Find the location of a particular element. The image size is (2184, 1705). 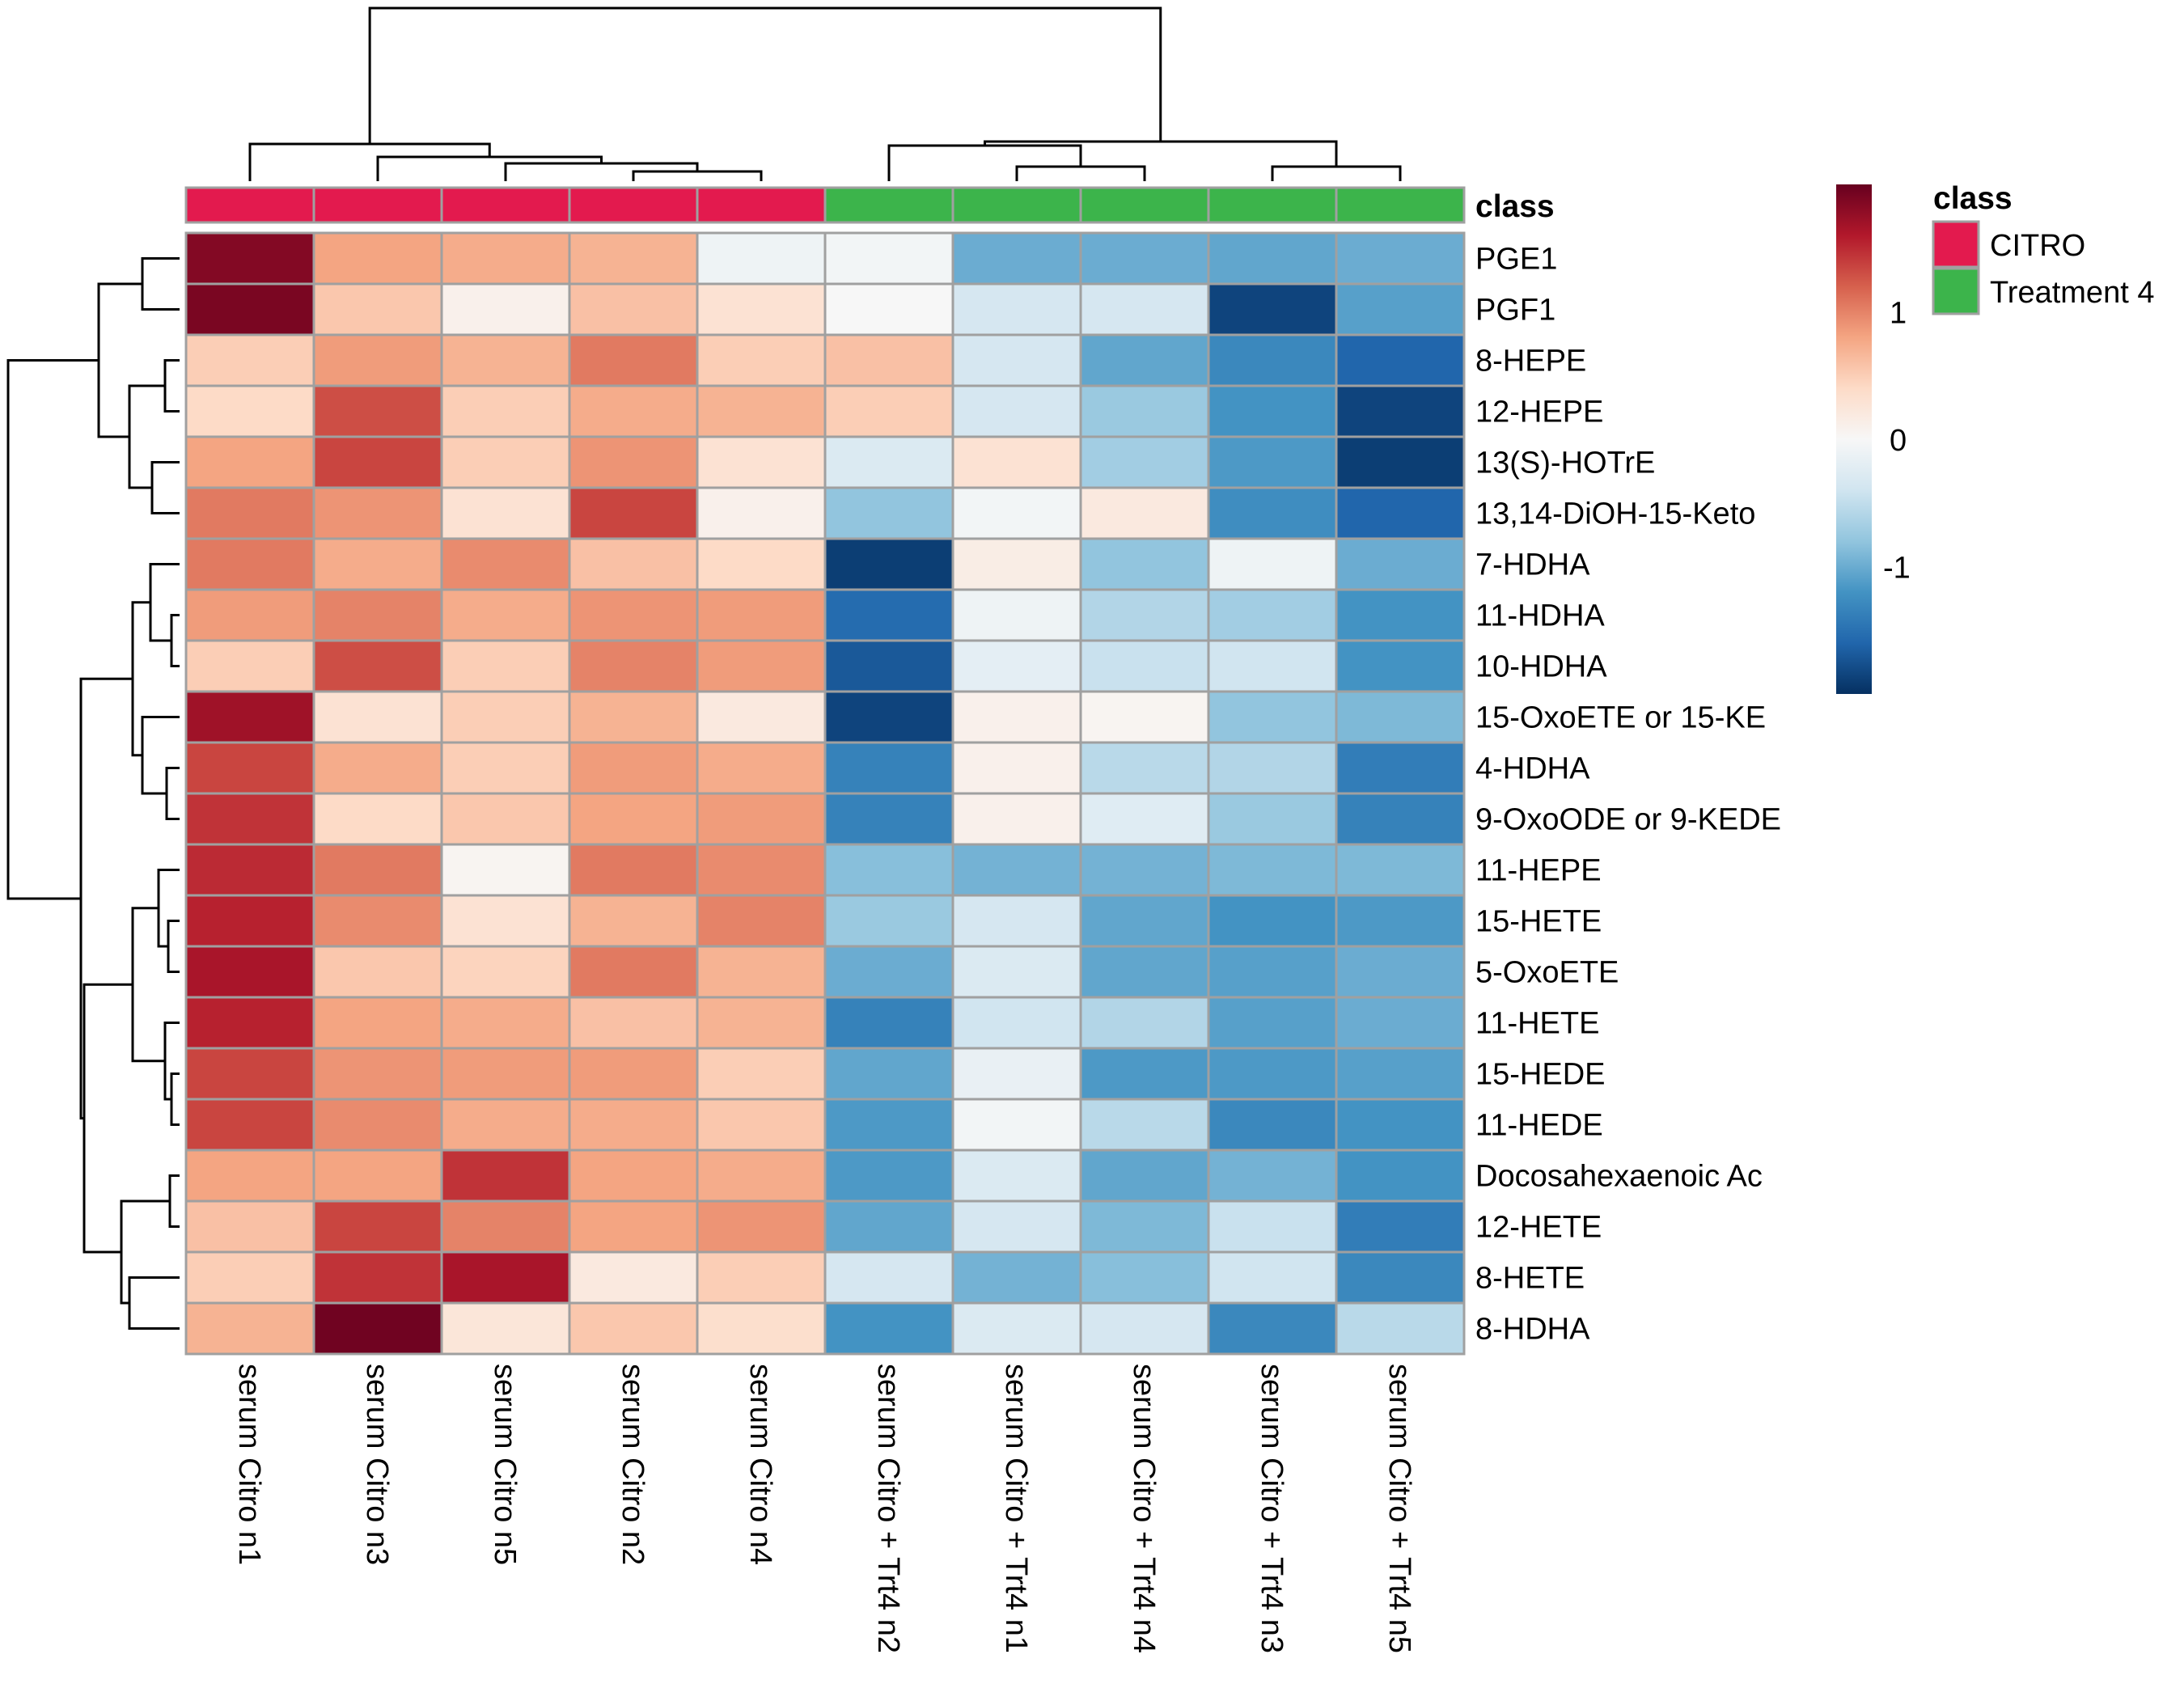

row-label: 15-OxoETE or 15-KE is located at coordinates (1620, 718).